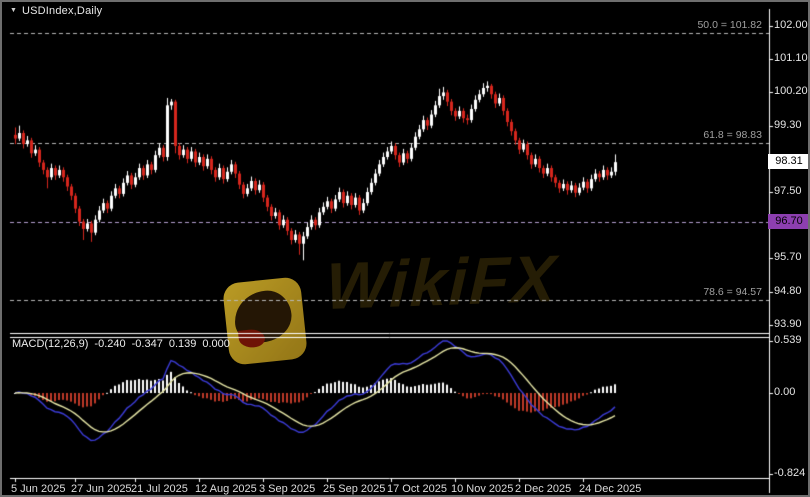 Image resolution: width=810 pixels, height=497 pixels. Describe the element at coordinates (788, 162) in the screenshot. I see `current-price-badge: 98.31` at that location.